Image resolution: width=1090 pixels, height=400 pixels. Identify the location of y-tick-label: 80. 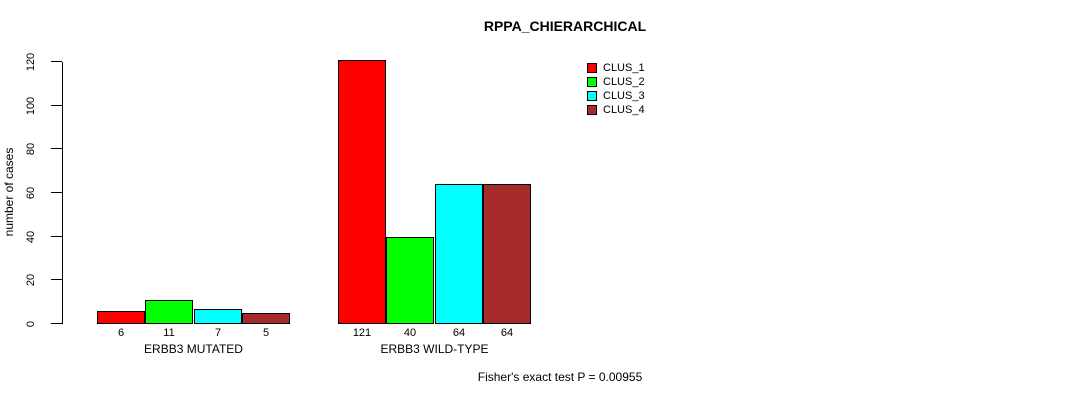
(31, 149).